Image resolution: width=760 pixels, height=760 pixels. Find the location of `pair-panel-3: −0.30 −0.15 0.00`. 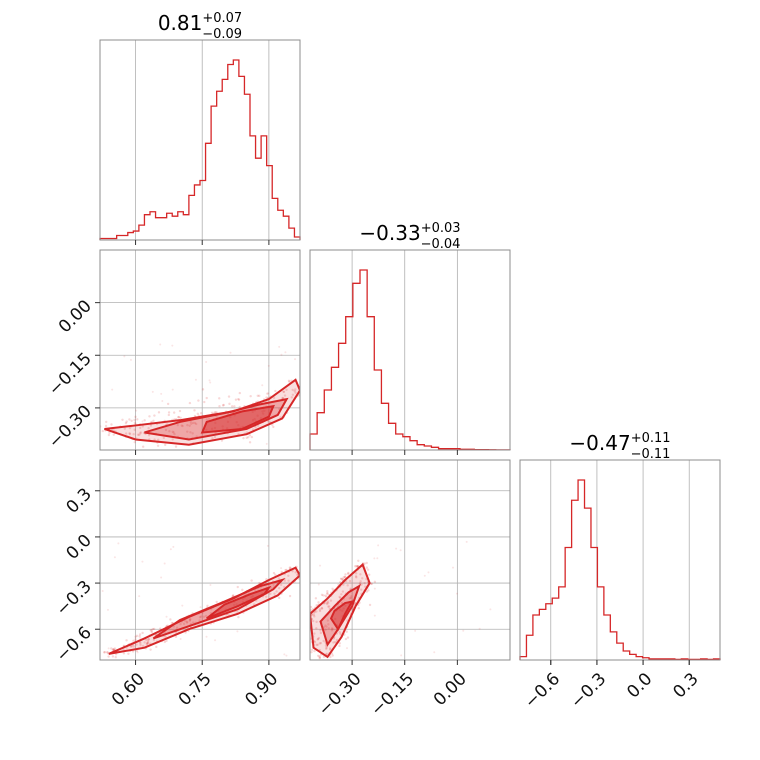

pair-panel-3: −0.30 −0.15 0.00 is located at coordinates (410, 589).